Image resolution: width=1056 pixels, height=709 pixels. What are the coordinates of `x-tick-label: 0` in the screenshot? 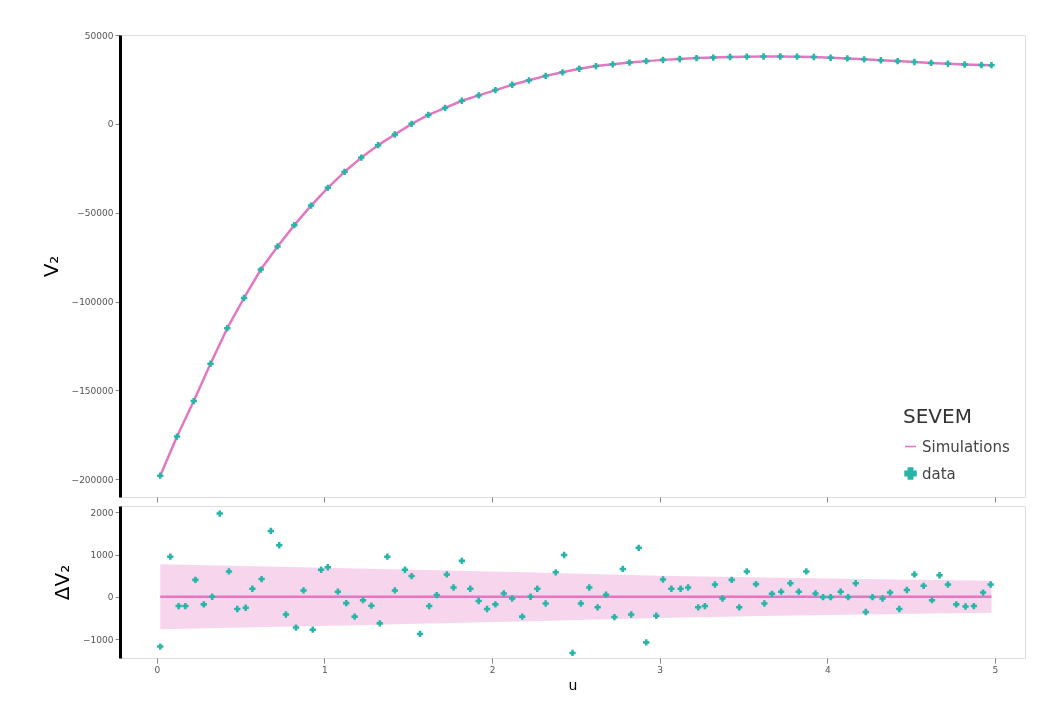 It's located at (157, 669).